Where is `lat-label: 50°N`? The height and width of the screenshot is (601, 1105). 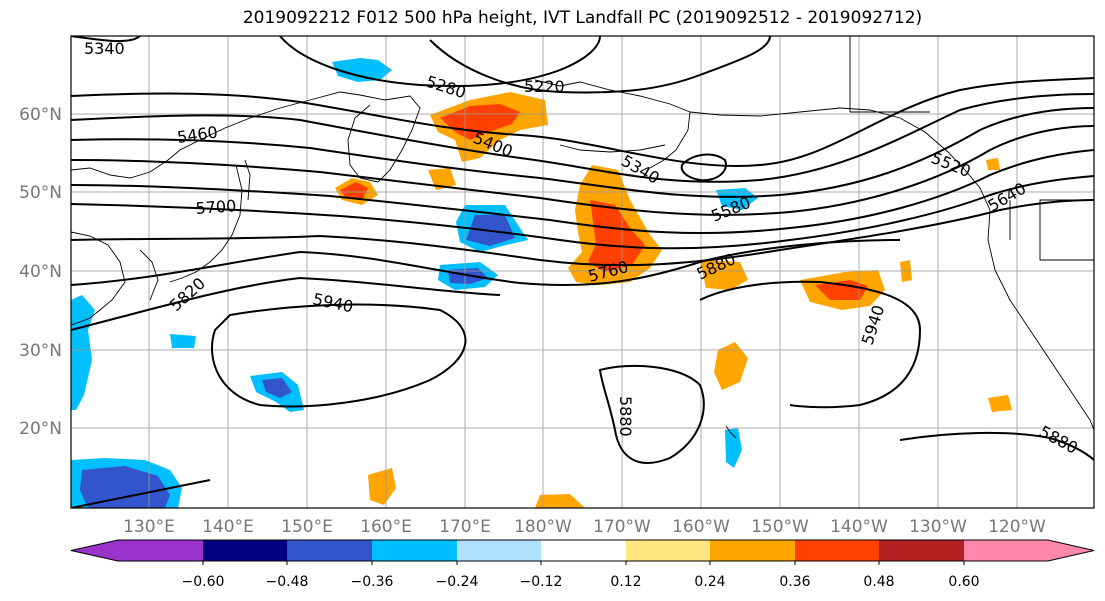 lat-label: 50°N is located at coordinates (40, 193).